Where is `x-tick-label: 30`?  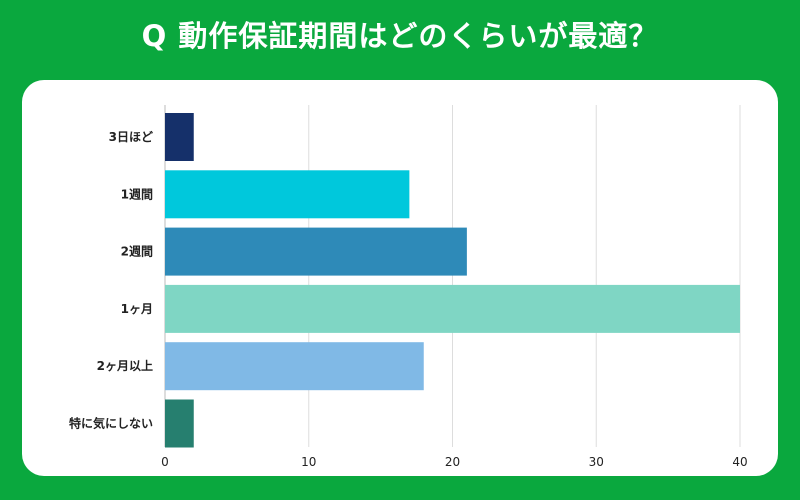 x-tick-label: 30 is located at coordinates (596, 462).